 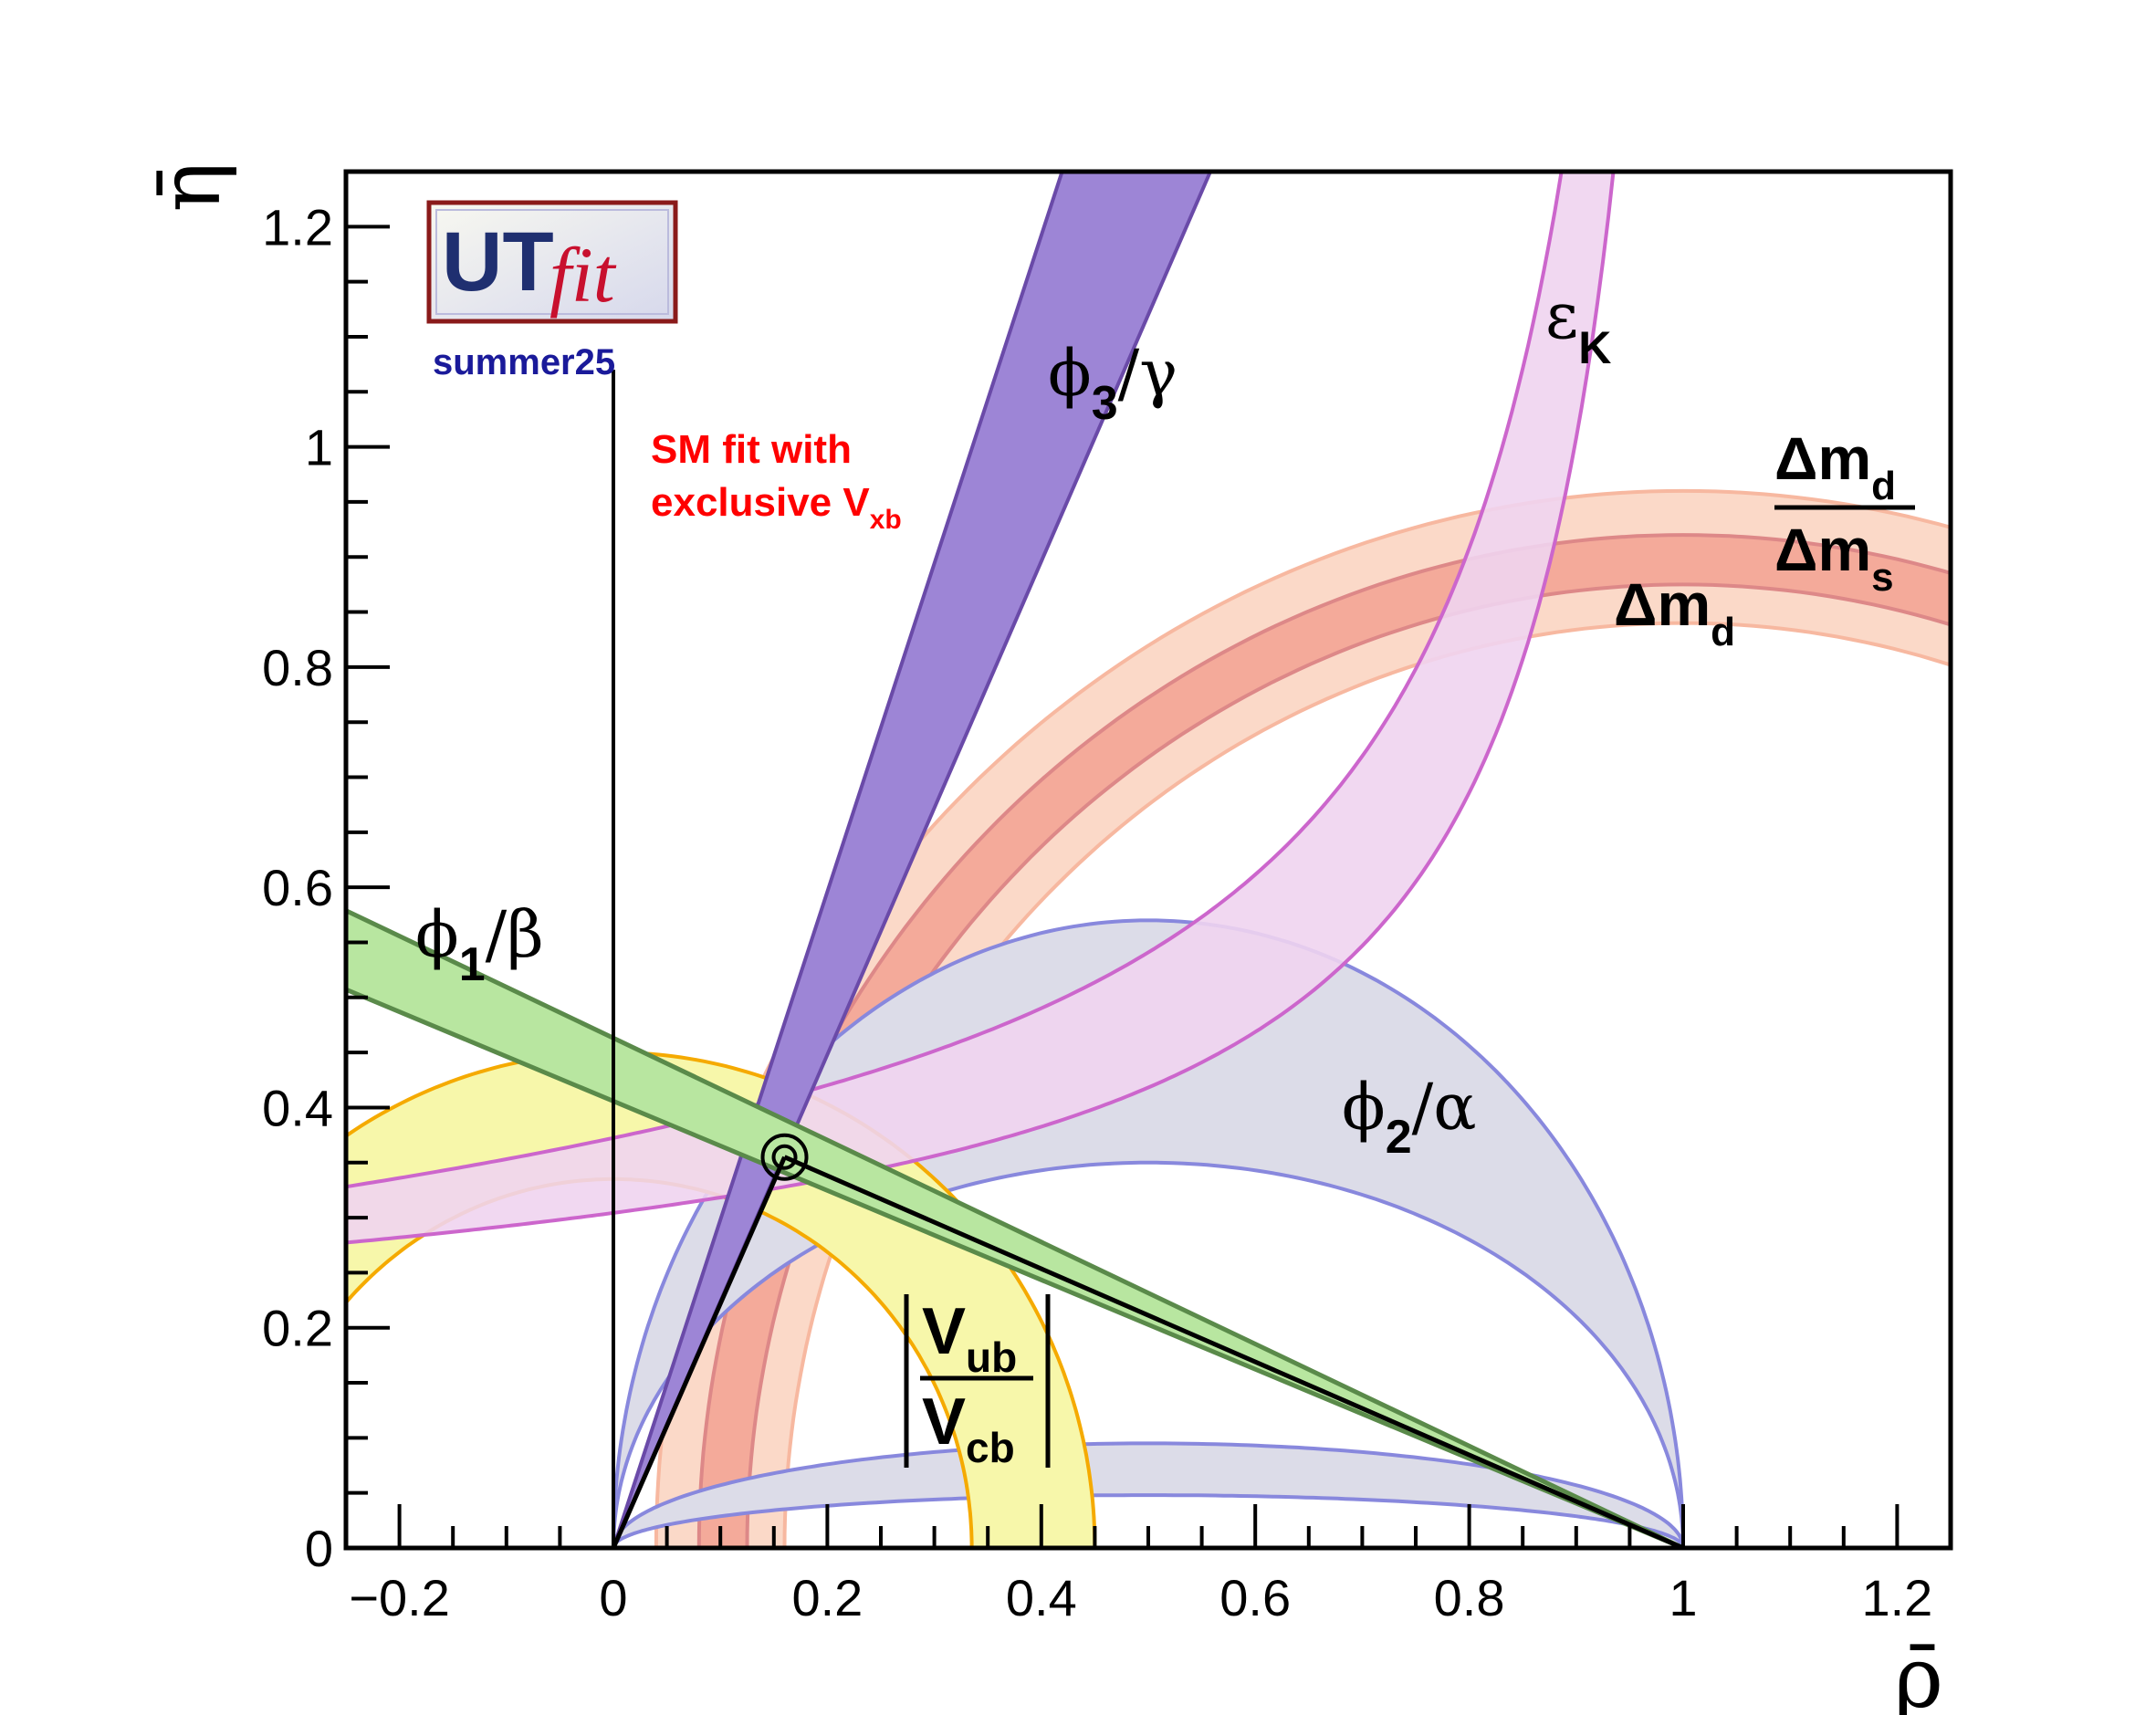 What do you see at coordinates (1041, 1597) in the screenshot?
I see `x-tick-label: 0.4` at bounding box center [1041, 1597].